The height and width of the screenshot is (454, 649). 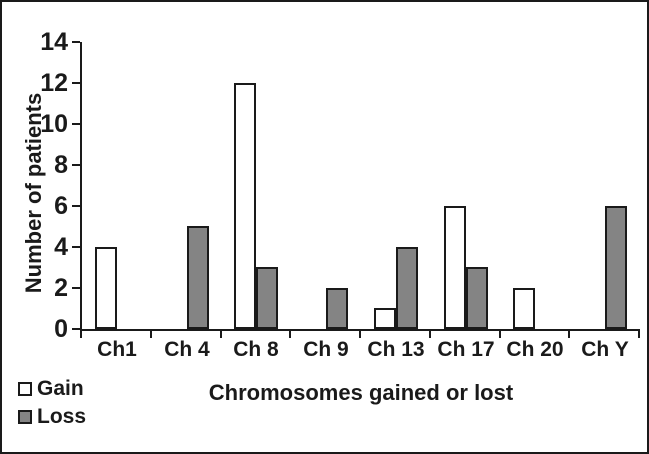 I want to click on bar-loss-ch4, so click(x=198, y=277).